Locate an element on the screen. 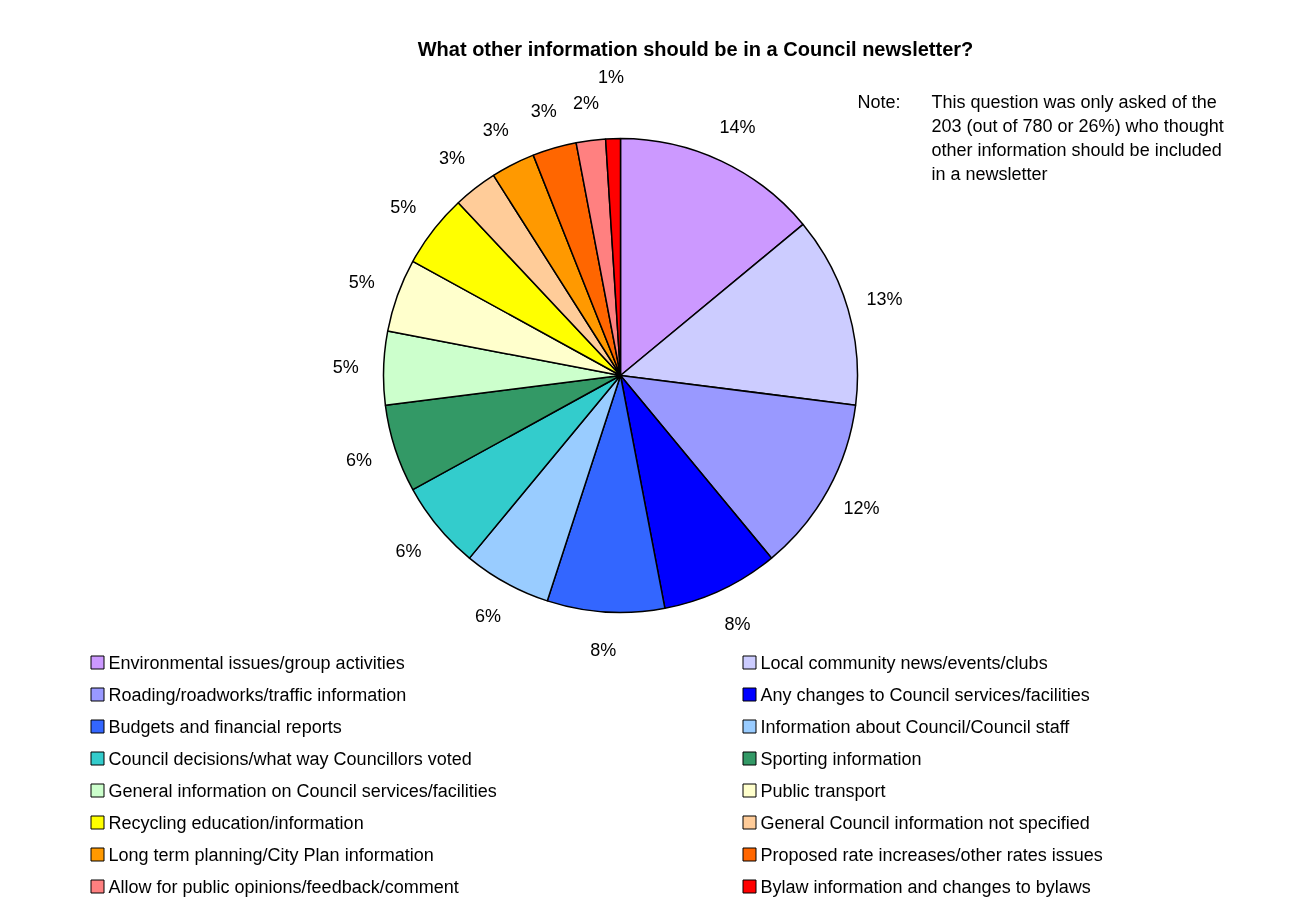 The width and height of the screenshot is (1310, 899). legend-label: General information on Council services/facilities is located at coordinates (302, 790).